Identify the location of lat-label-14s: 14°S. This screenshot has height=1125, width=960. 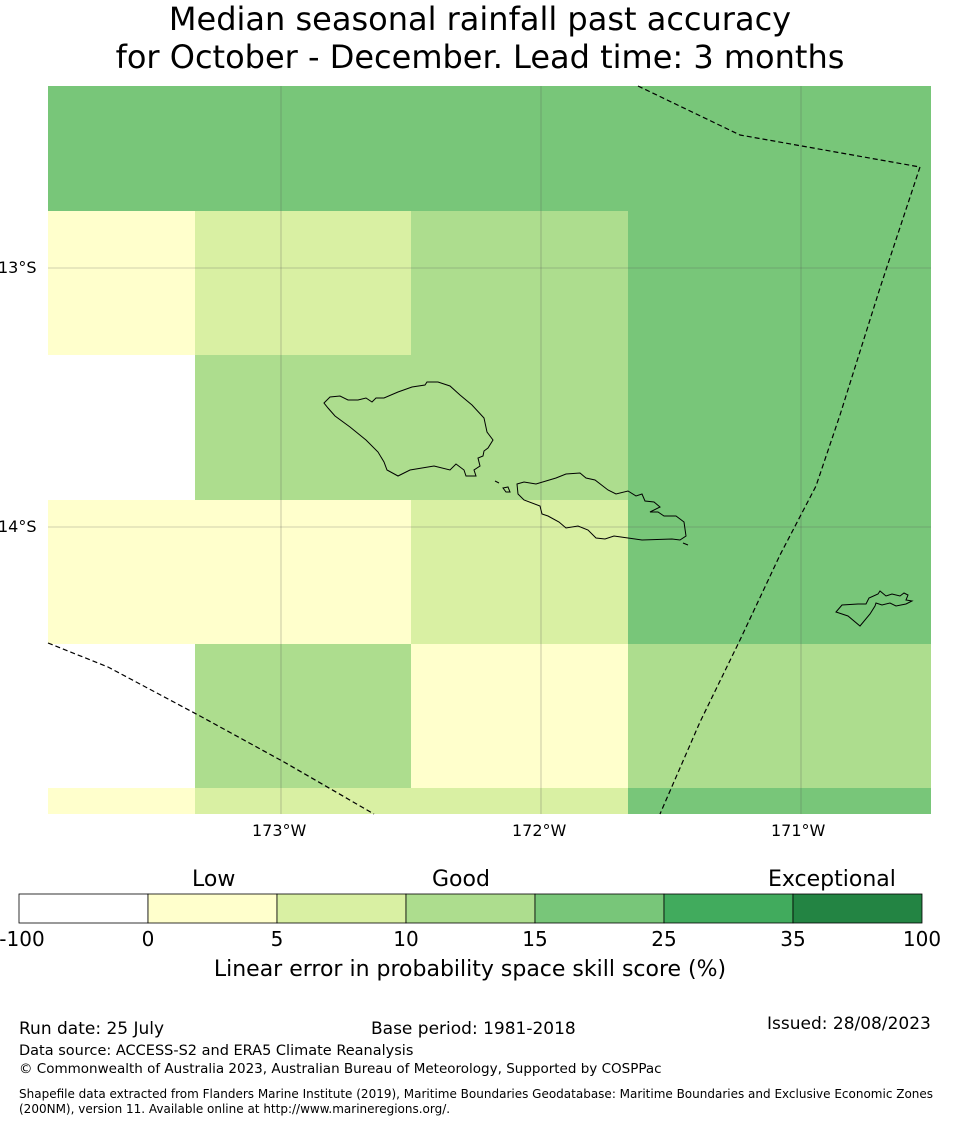
(18, 526).